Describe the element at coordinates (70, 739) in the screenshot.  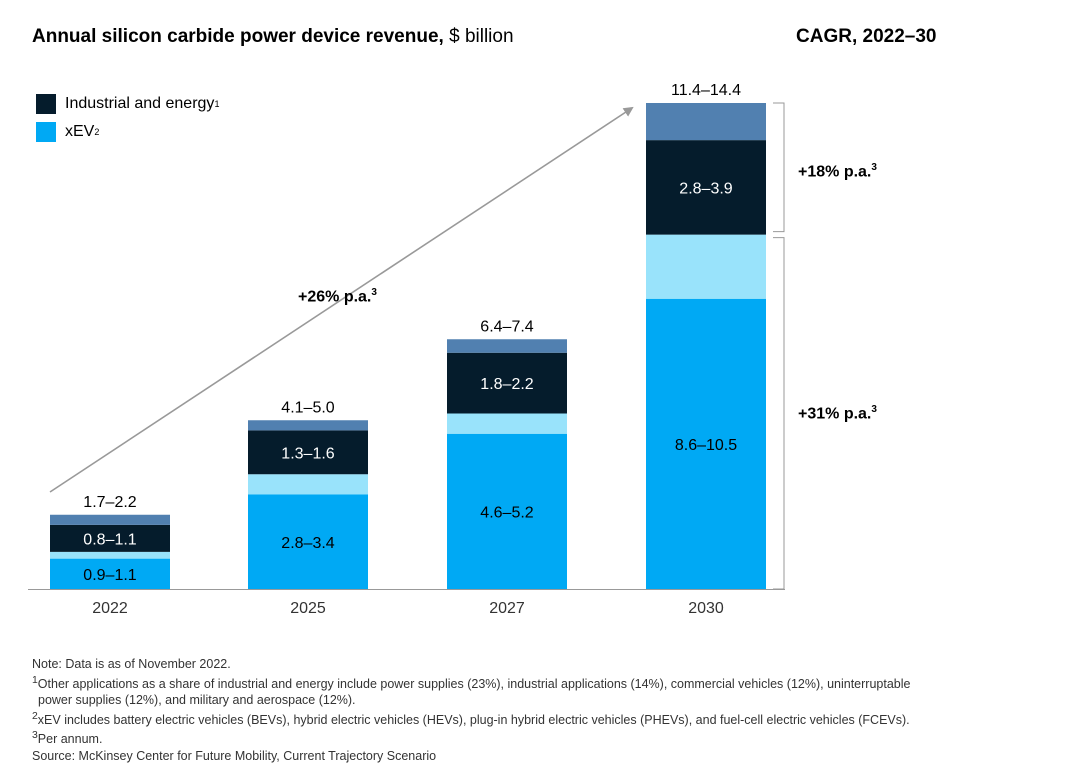
I see `footnote-3-text: Per annum.` at that location.